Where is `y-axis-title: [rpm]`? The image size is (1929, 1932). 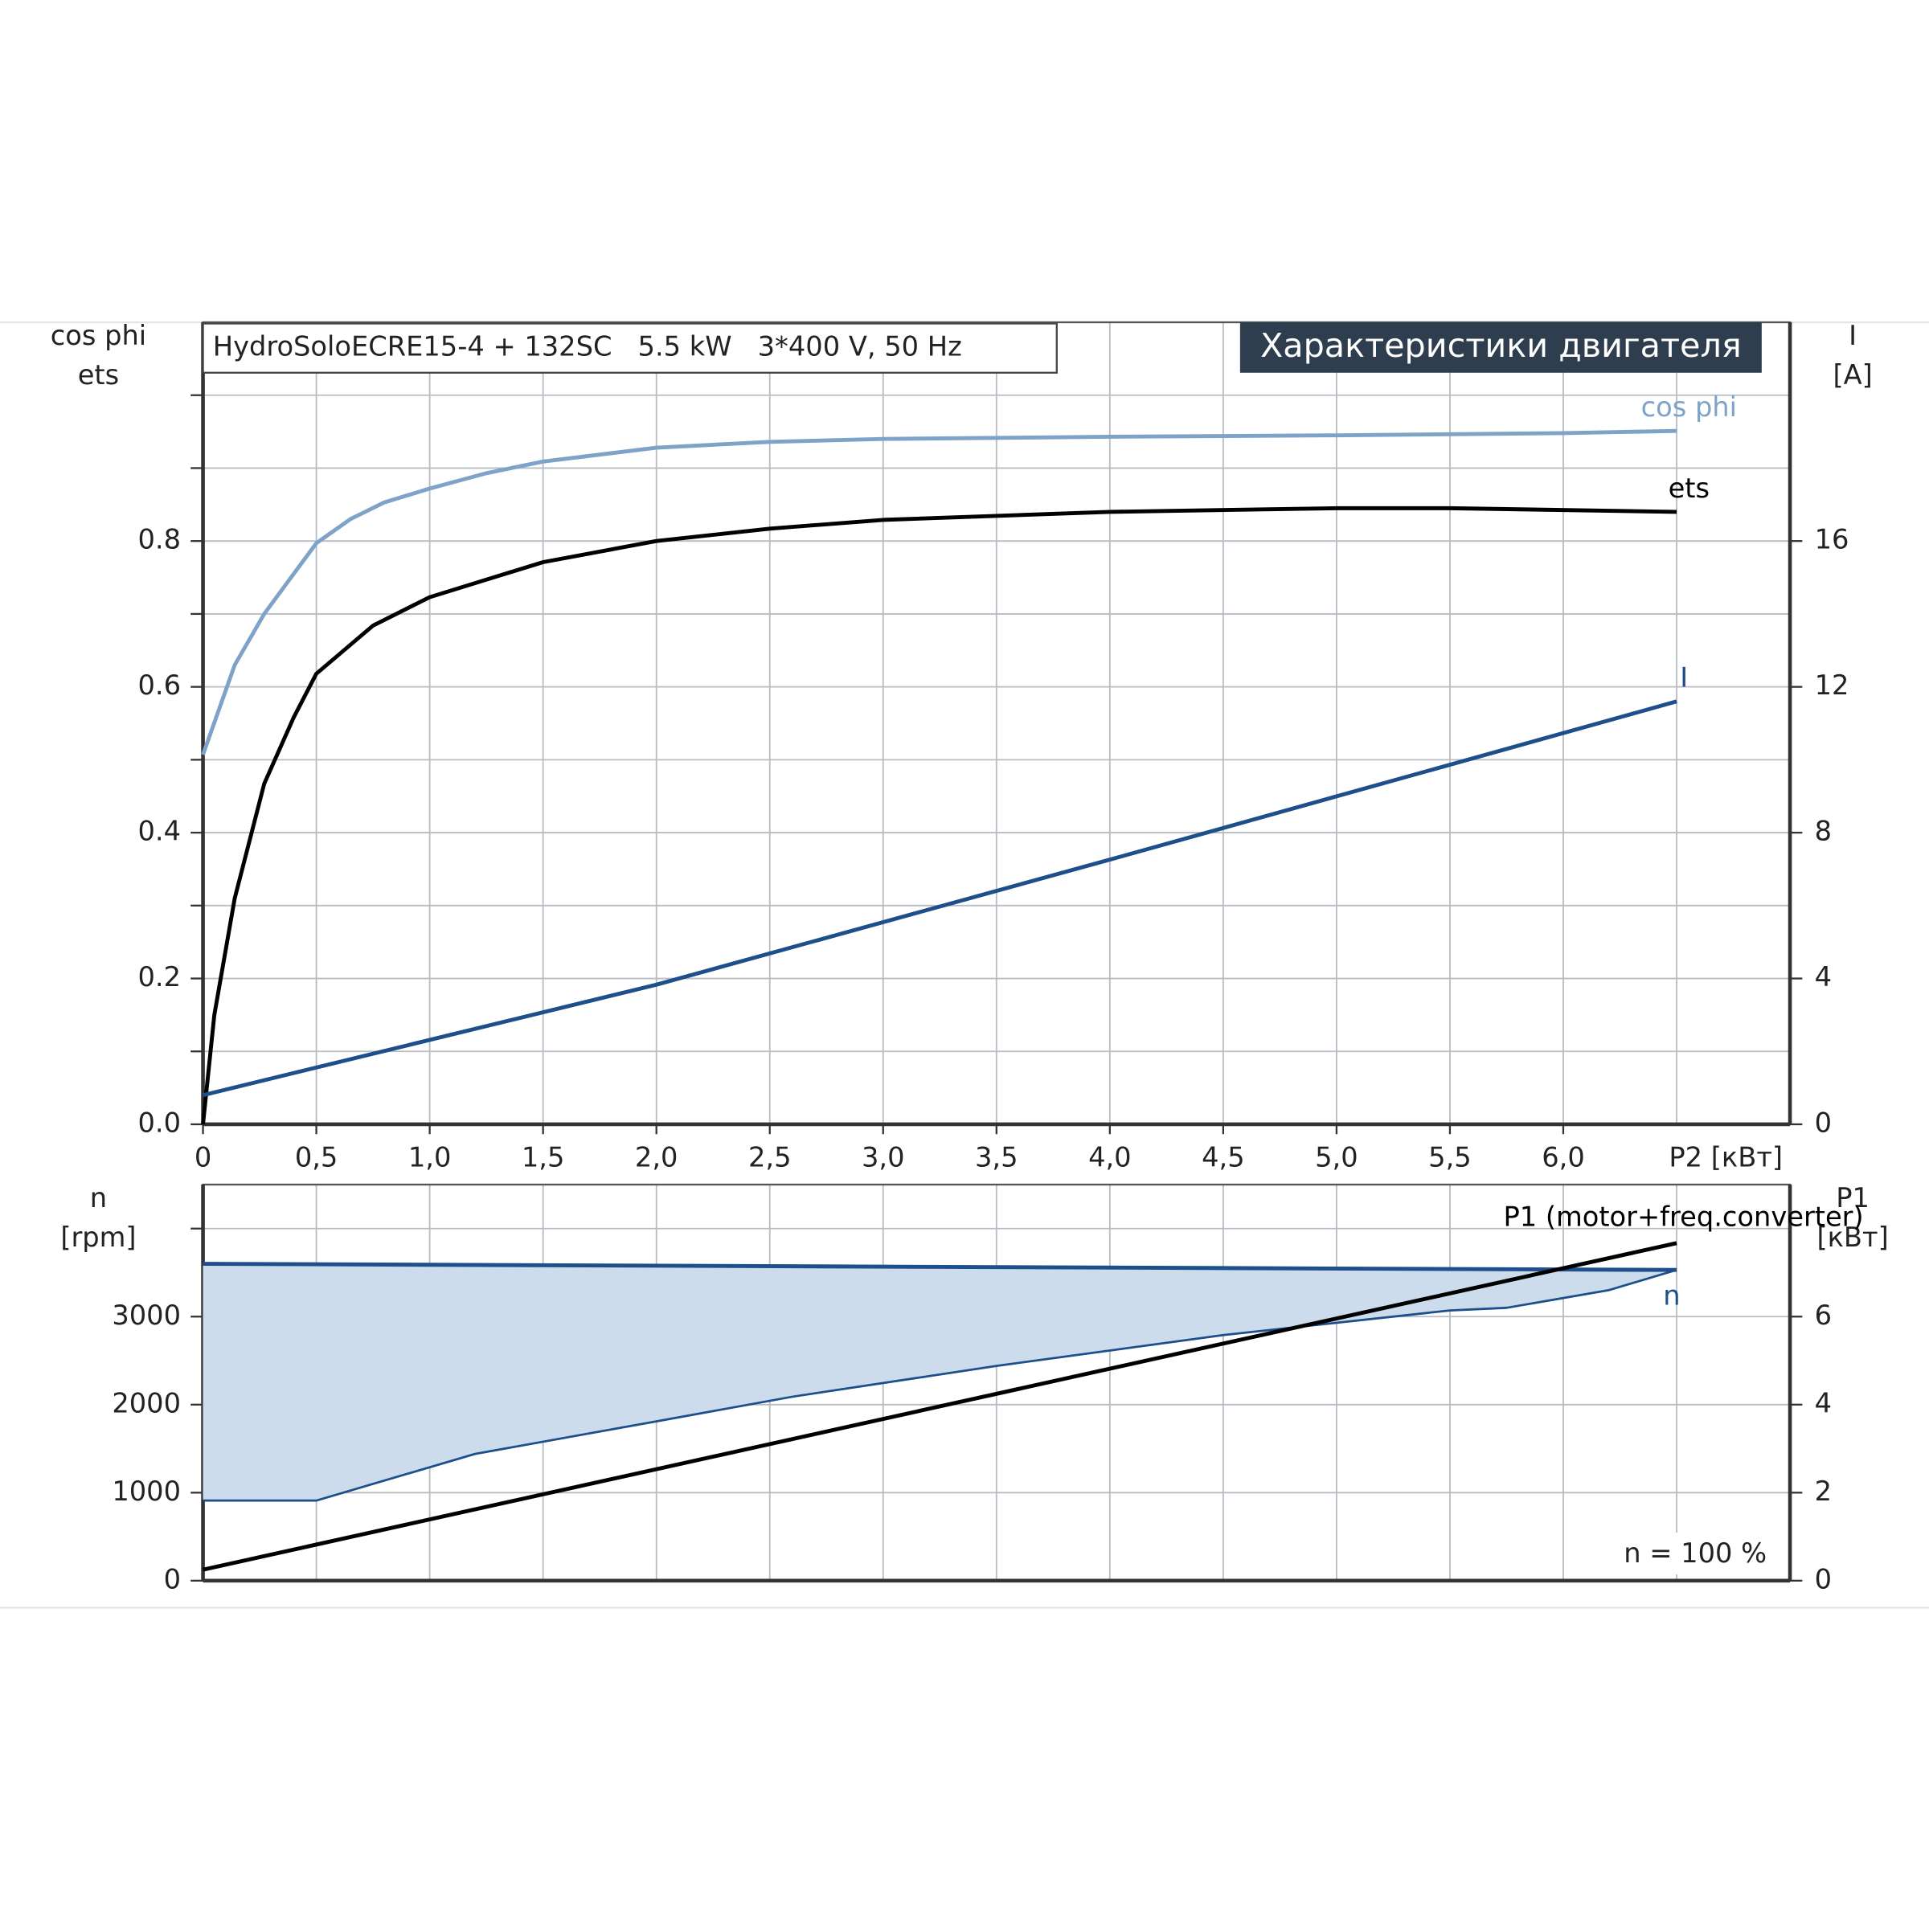 y-axis-title: [rpm] is located at coordinates (98, 1237).